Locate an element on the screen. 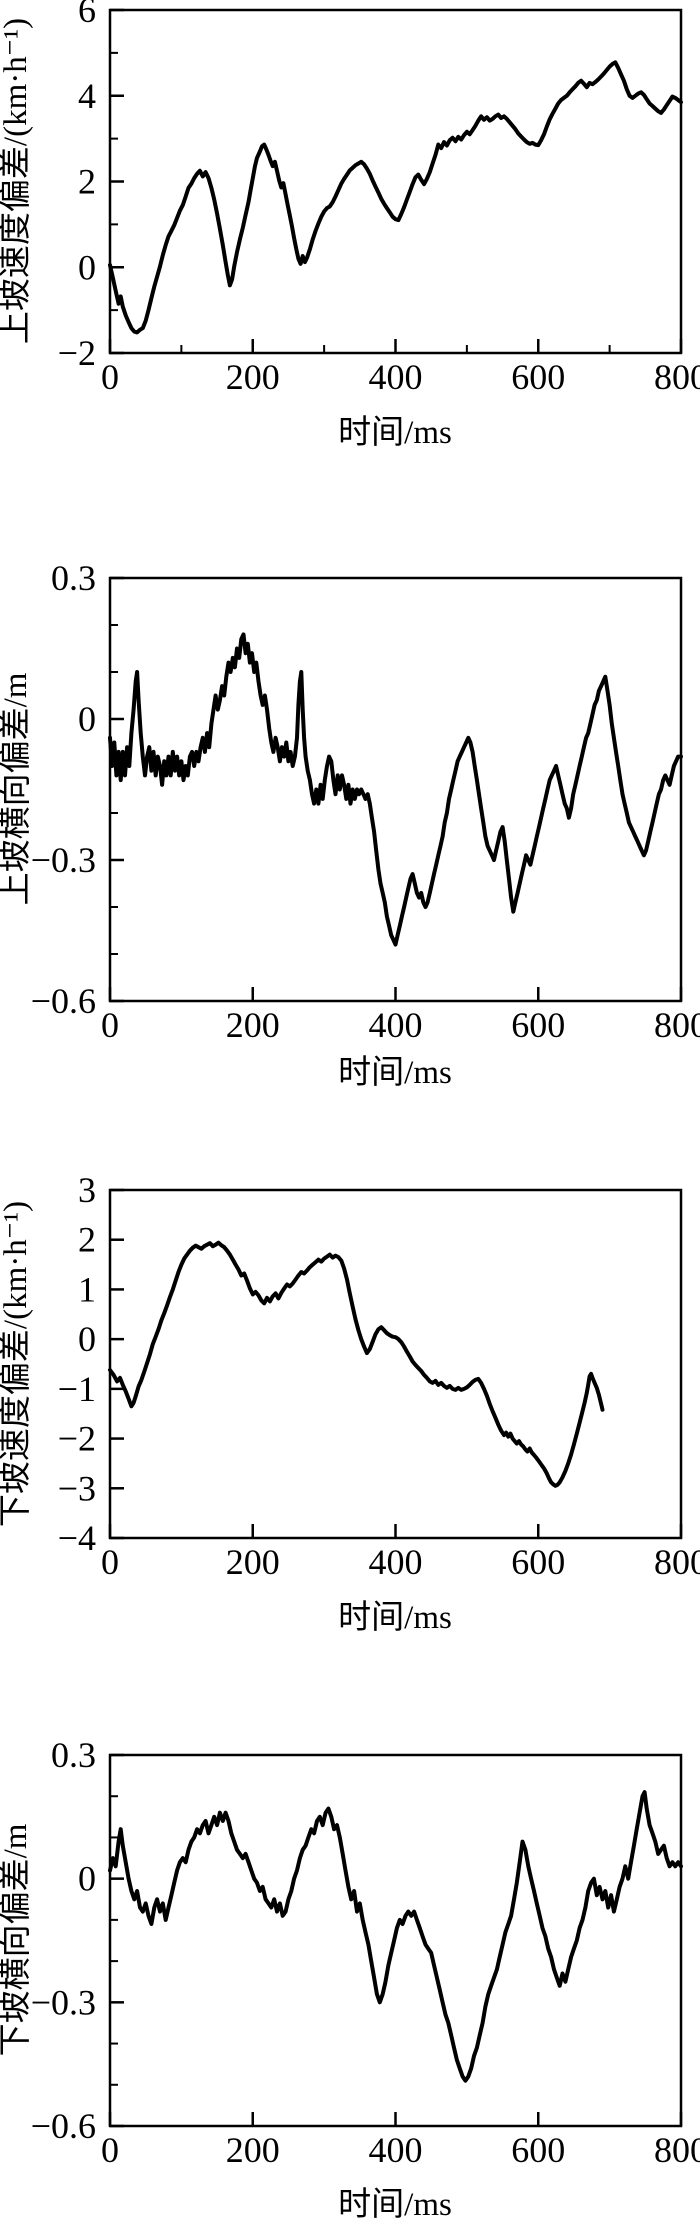  y-tick-label: 4 is located at coordinates (87, 96).